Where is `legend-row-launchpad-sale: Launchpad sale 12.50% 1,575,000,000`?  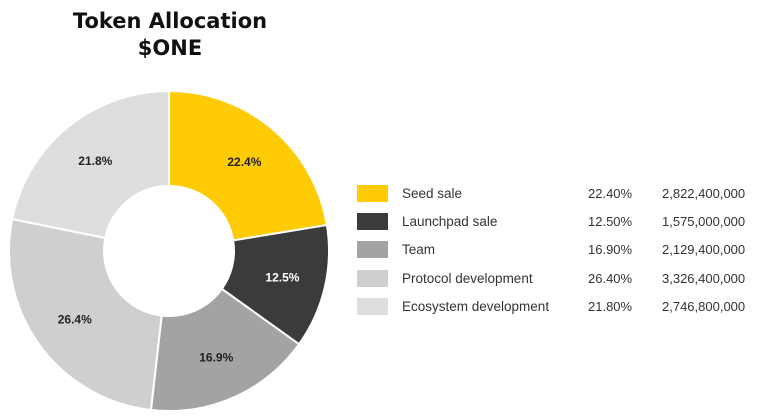
legend-row-launchpad-sale: Launchpad sale 12.50% 1,575,000,000 is located at coordinates (554, 221).